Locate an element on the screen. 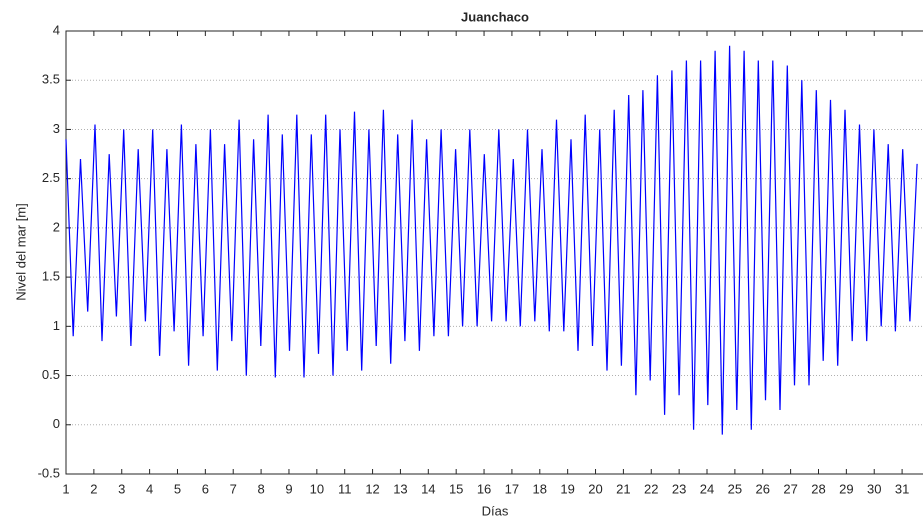 The width and height of the screenshot is (924, 525). x-tick-label: 21 is located at coordinates (623, 488).